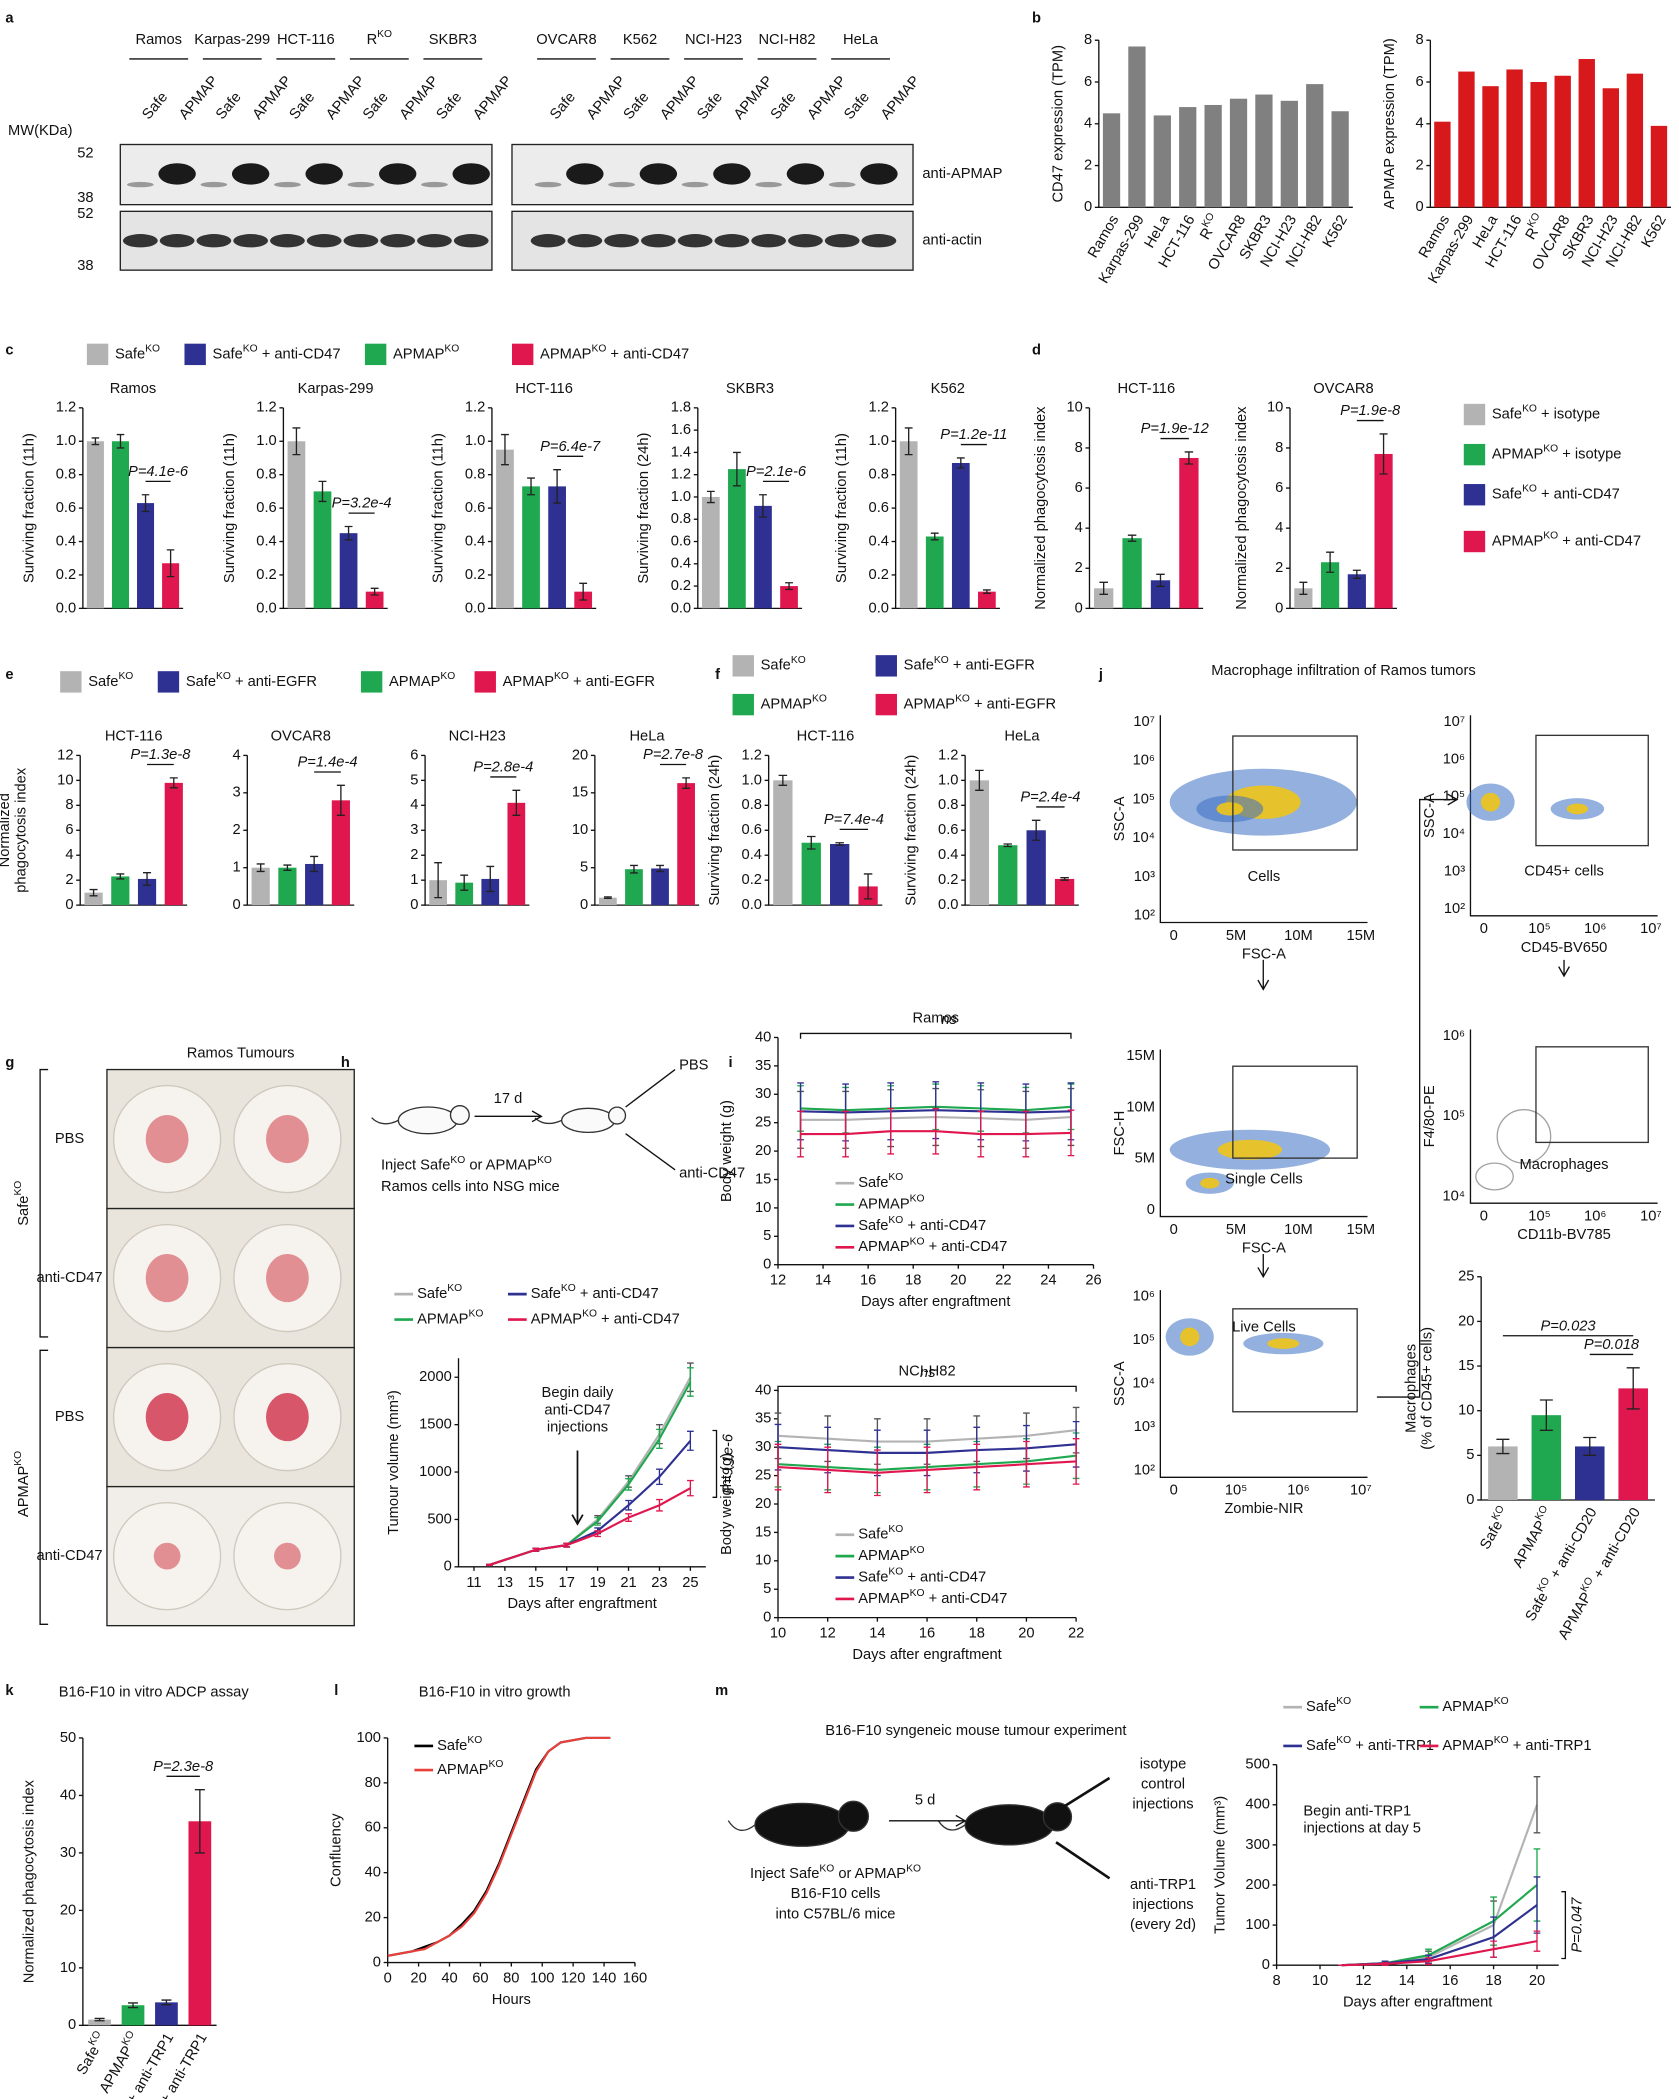  What do you see at coordinates (597, 1583) in the screenshot?
I see `x-tick-label: 19` at bounding box center [597, 1583].